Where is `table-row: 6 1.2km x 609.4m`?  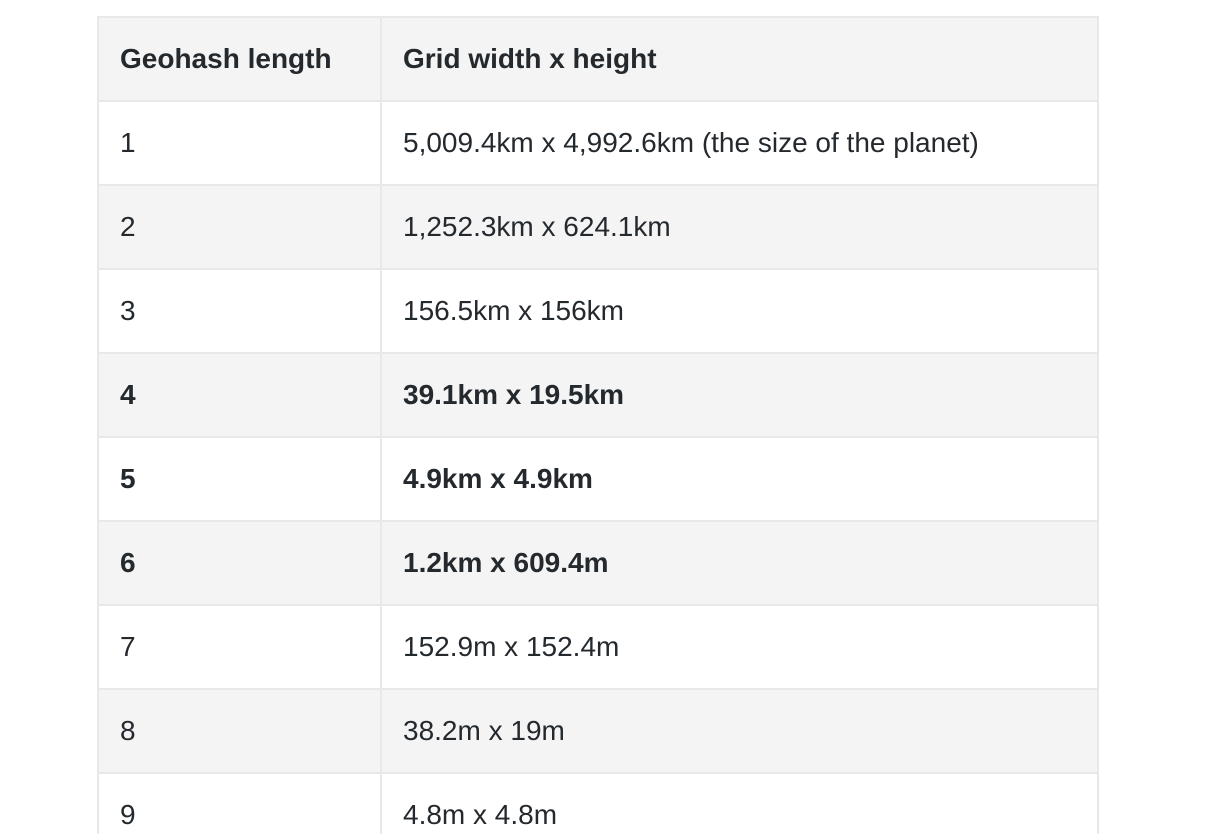 table-row: 6 1.2km x 609.4m is located at coordinates (598, 563).